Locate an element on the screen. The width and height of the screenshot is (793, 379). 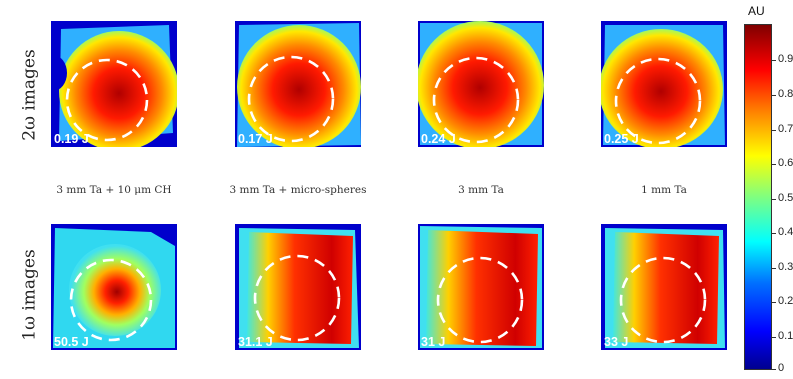
colorbar-tick-label: 0.2 is located at coordinates (785, 301).